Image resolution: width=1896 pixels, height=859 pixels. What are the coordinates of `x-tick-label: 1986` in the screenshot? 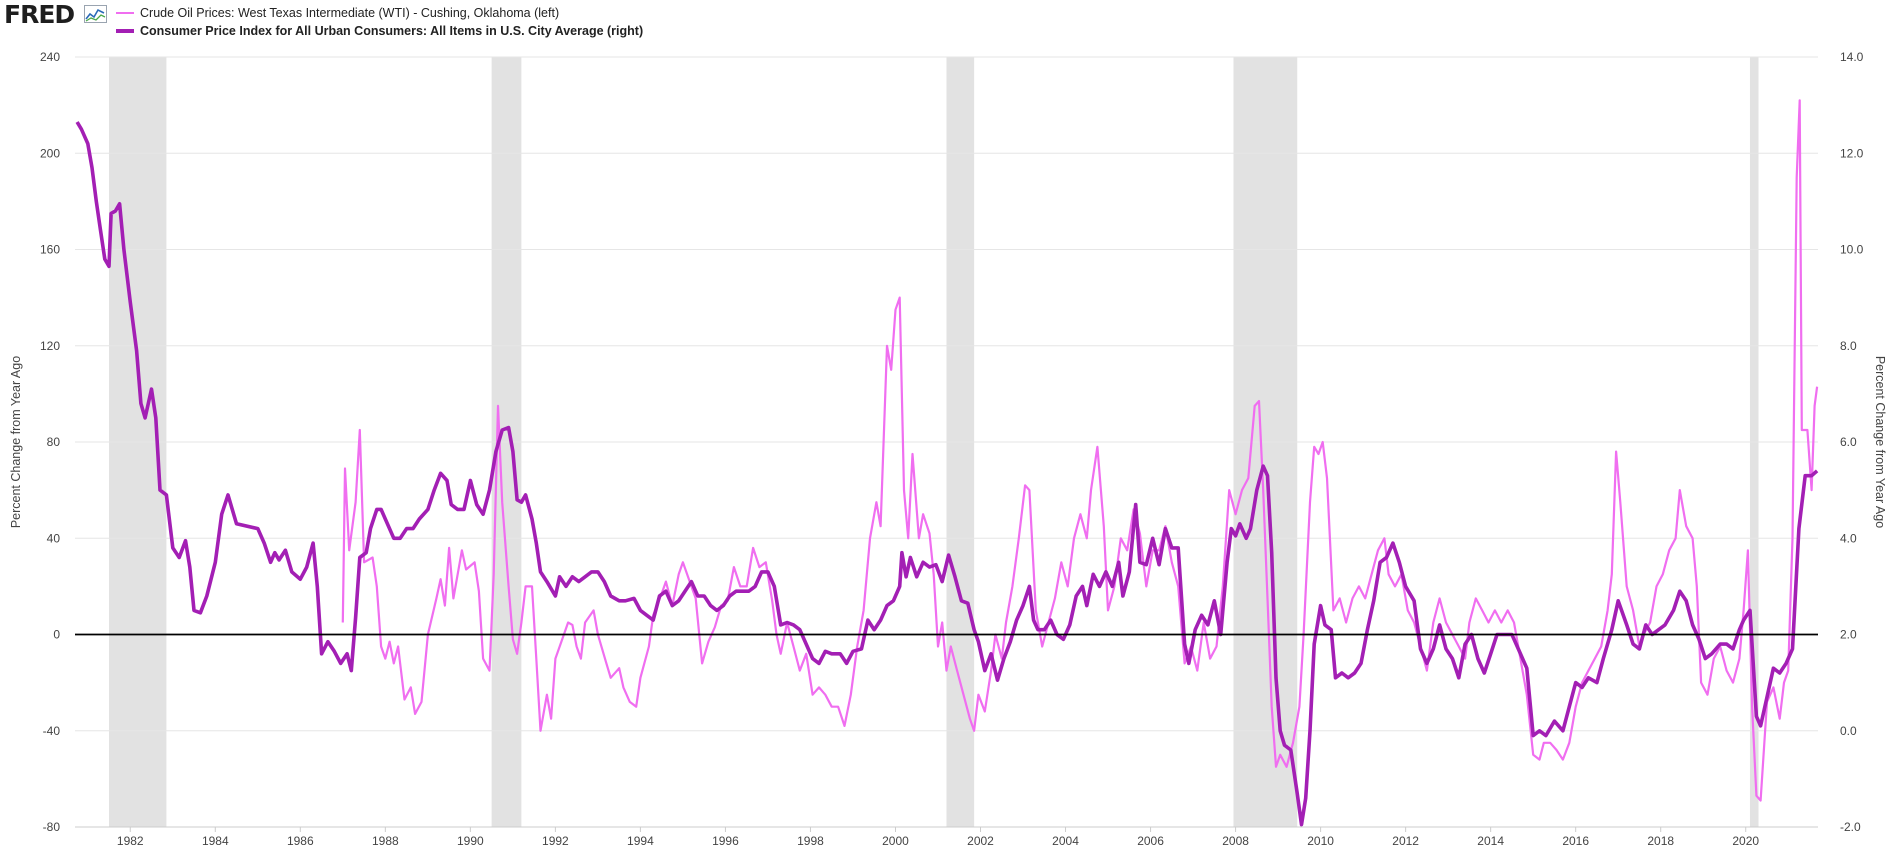 It's located at (300, 841).